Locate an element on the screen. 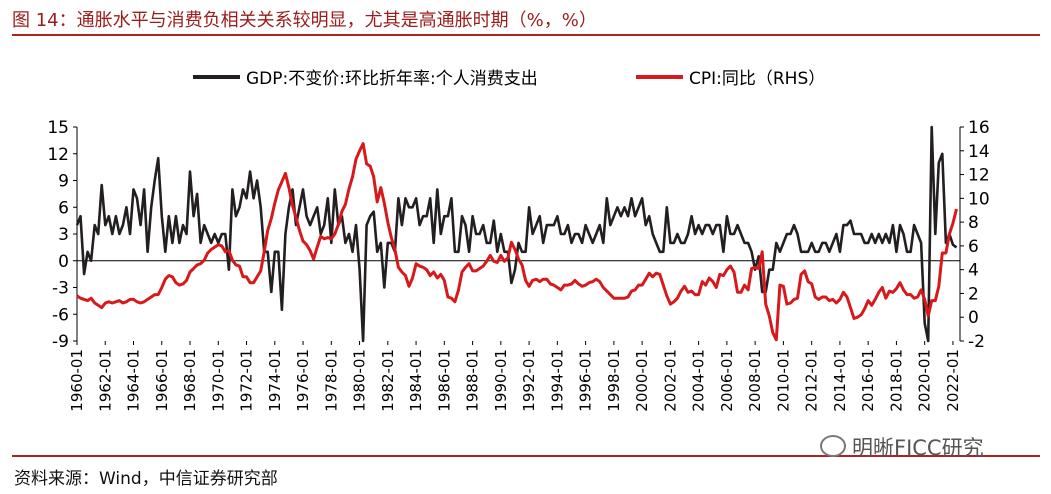 This screenshot has width=1051, height=494. x-tick-label: 2014-01 is located at coordinates (840, 380).